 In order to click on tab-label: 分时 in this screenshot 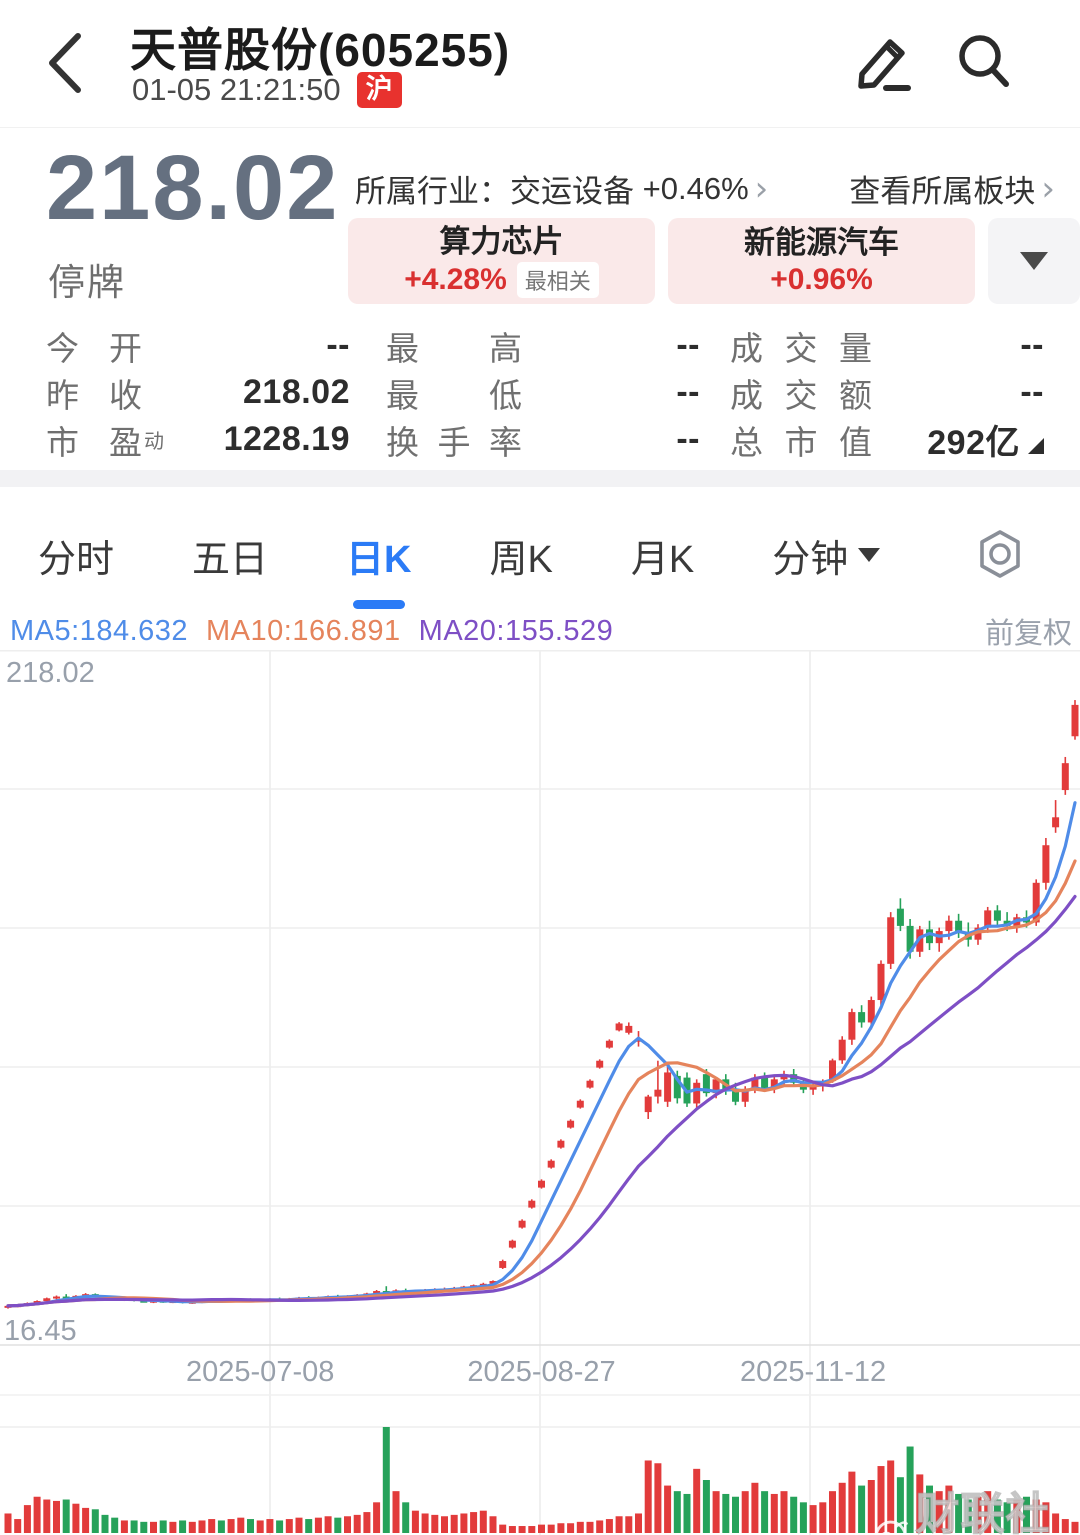, I will do `click(76, 559)`.